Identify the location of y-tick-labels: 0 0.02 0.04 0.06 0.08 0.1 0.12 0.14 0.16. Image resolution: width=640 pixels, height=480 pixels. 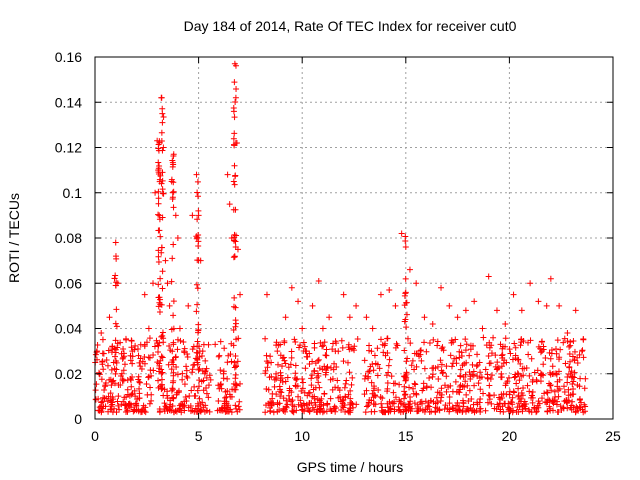
(68, 238).